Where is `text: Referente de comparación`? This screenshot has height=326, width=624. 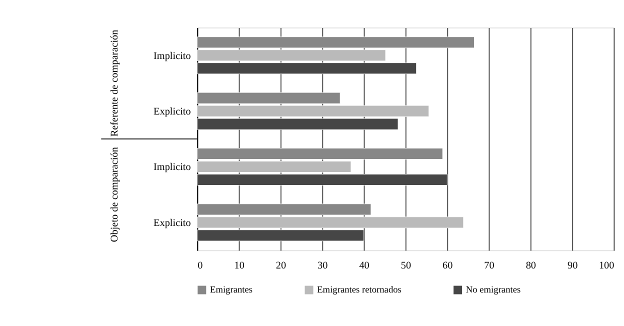 text: Referente de comparación is located at coordinates (114, 83).